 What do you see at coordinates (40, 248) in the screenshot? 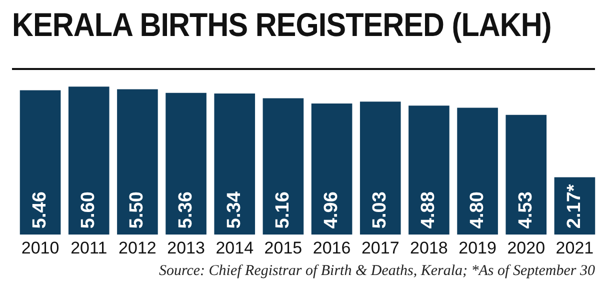
I see `x-tick-label: 2010` at bounding box center [40, 248].